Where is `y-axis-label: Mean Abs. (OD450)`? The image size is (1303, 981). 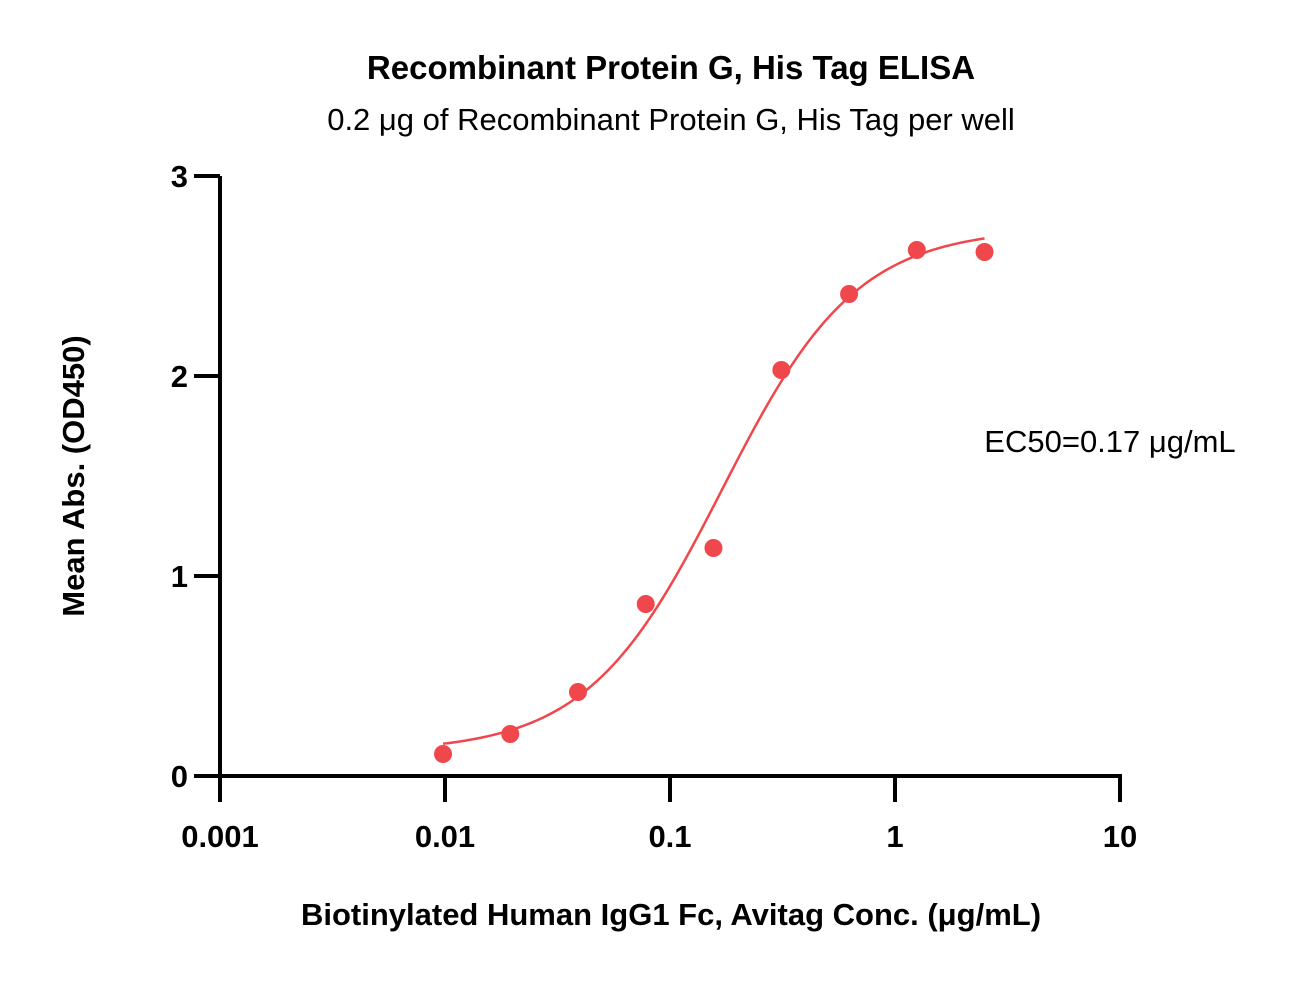 y-axis-label: Mean Abs. (OD450) is located at coordinates (73, 475).